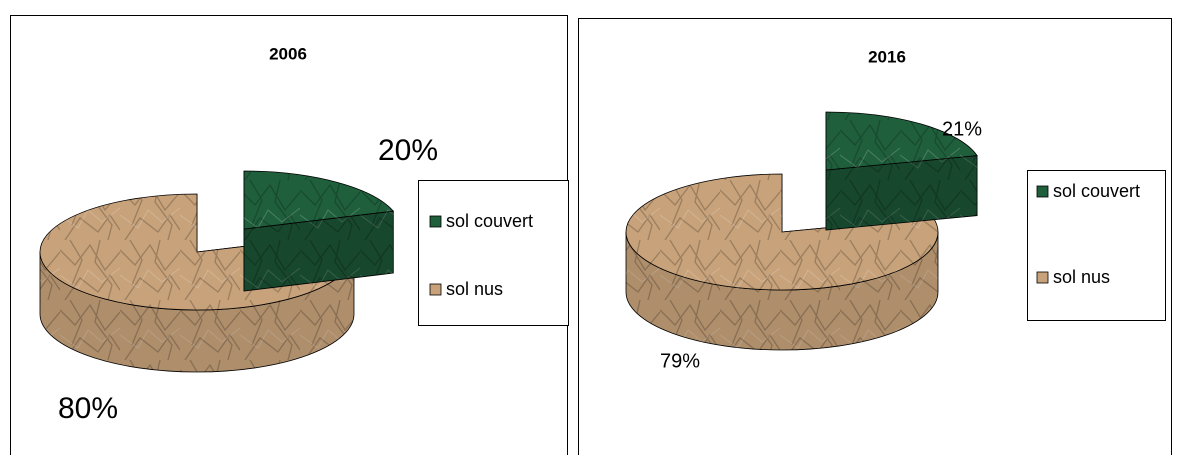 Image resolution: width=1182 pixels, height=460 pixels. What do you see at coordinates (88, 408) in the screenshot?
I see `data-label: 80%` at bounding box center [88, 408].